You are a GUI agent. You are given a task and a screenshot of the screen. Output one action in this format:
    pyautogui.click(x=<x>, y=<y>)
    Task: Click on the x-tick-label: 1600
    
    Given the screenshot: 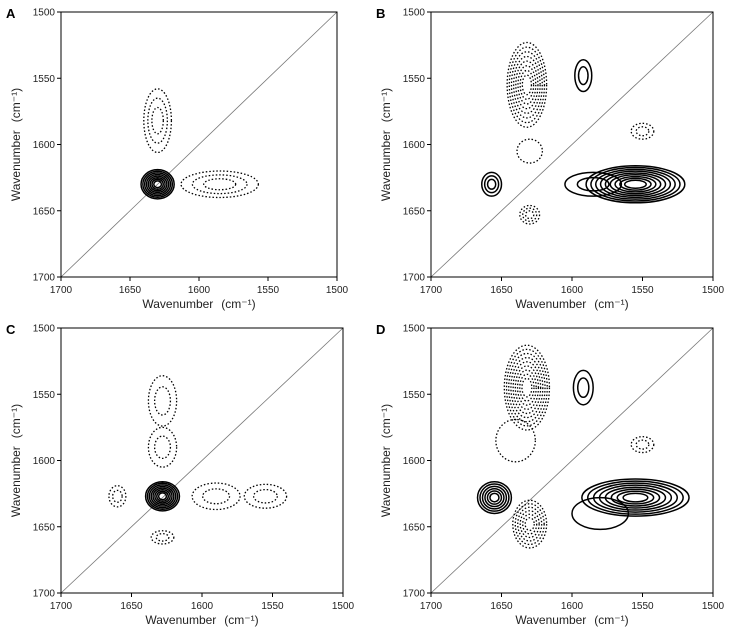 What is the action you would take?
    pyautogui.click(x=202, y=606)
    